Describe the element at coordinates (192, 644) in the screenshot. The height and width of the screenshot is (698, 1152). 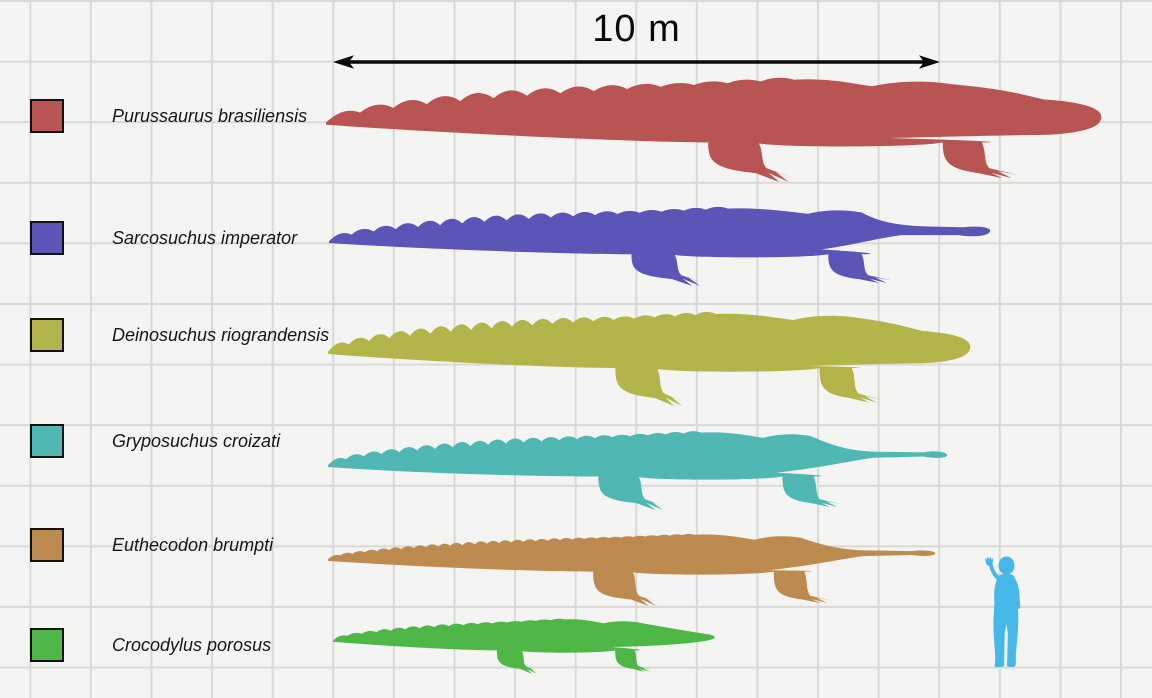
I see `species-label: Crocodylus porosus` at that location.